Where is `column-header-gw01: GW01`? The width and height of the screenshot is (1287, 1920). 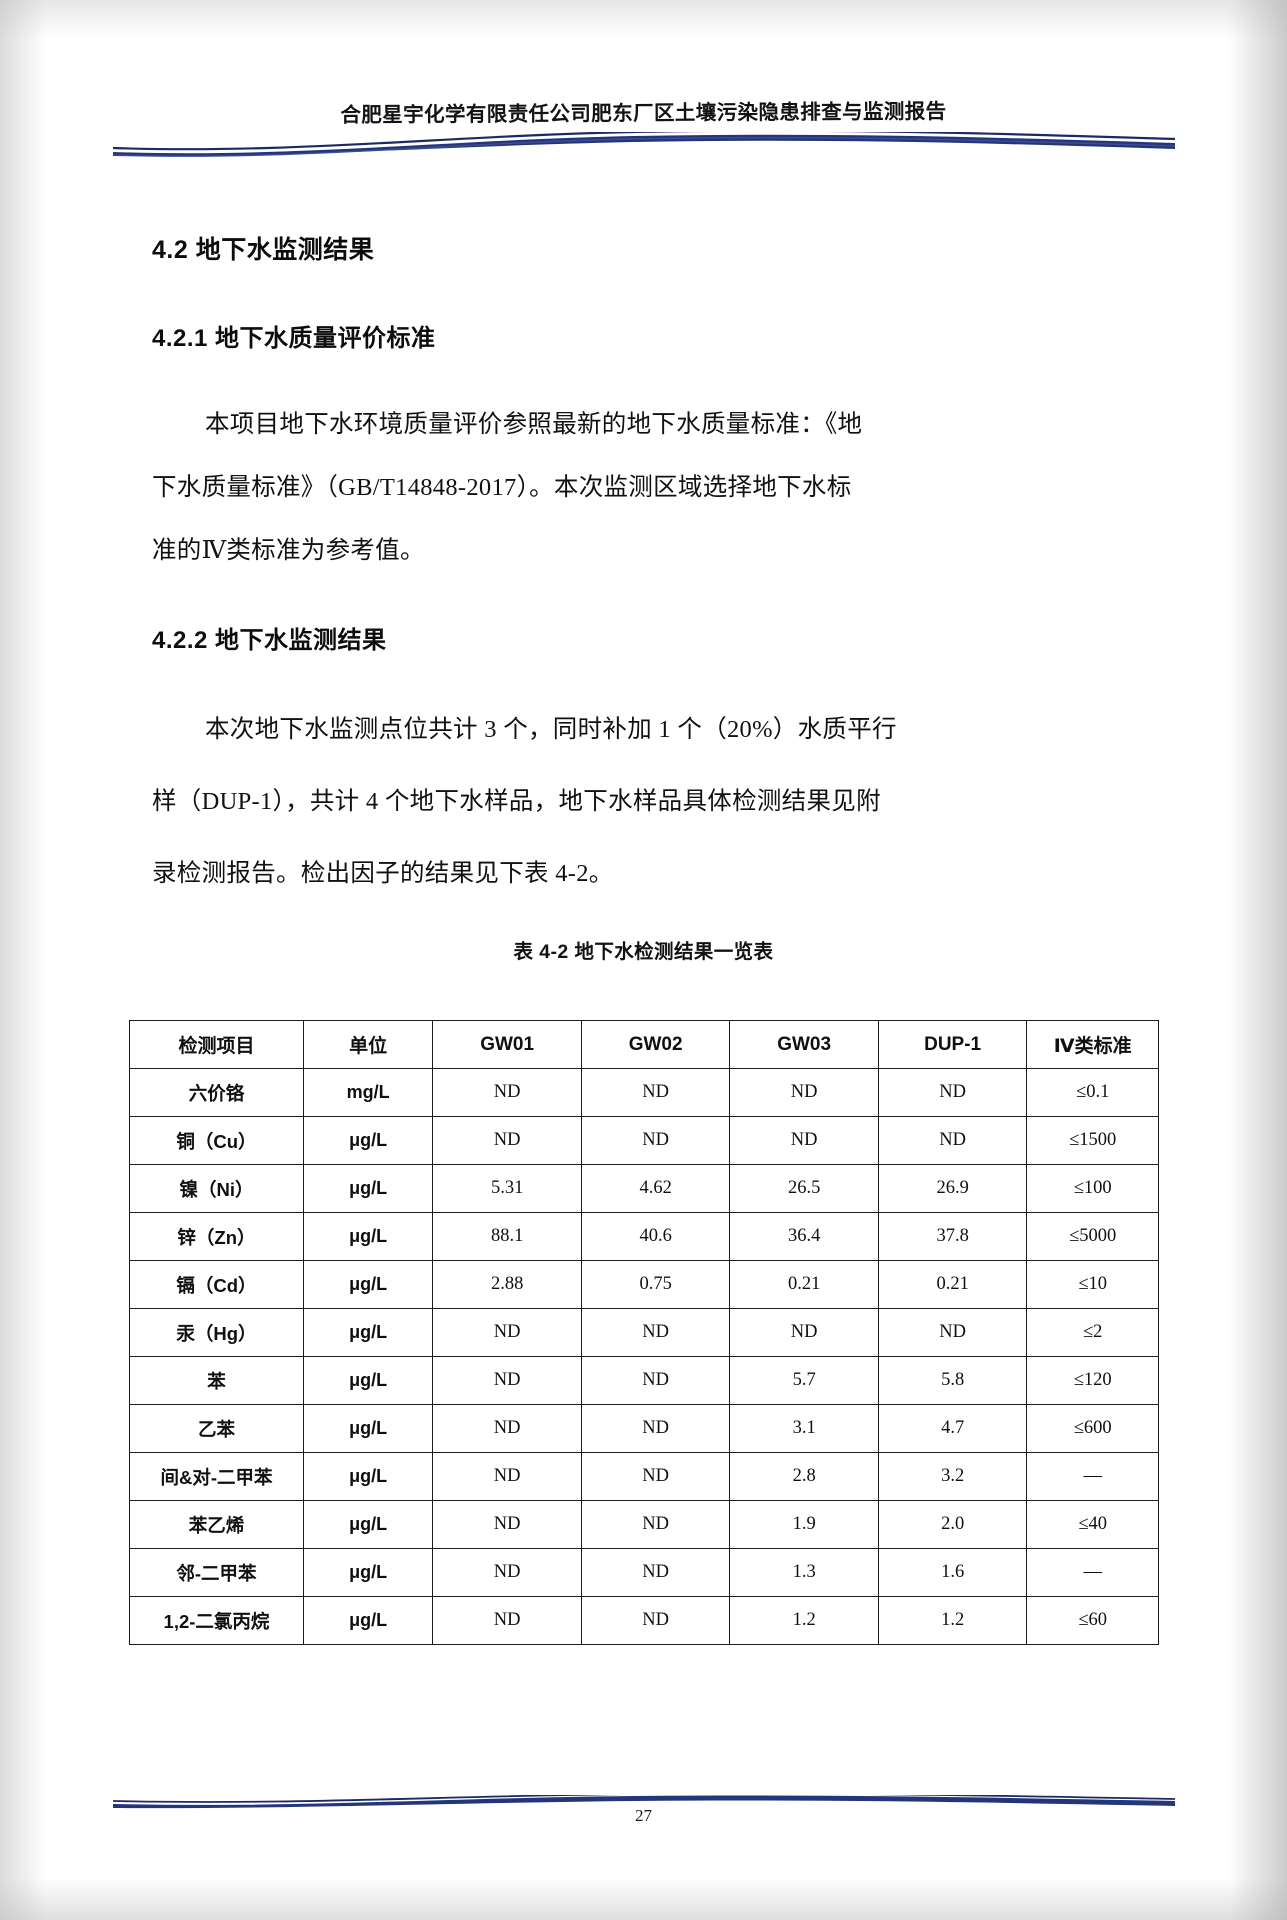
column-header-gw01: GW01 is located at coordinates (507, 1044).